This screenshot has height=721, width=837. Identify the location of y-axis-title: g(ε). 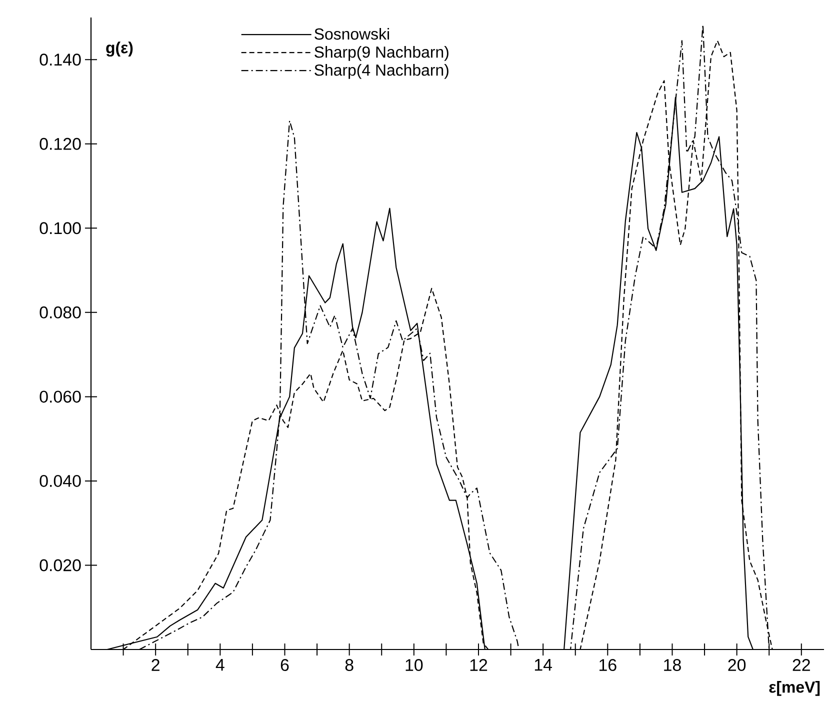
(119, 49).